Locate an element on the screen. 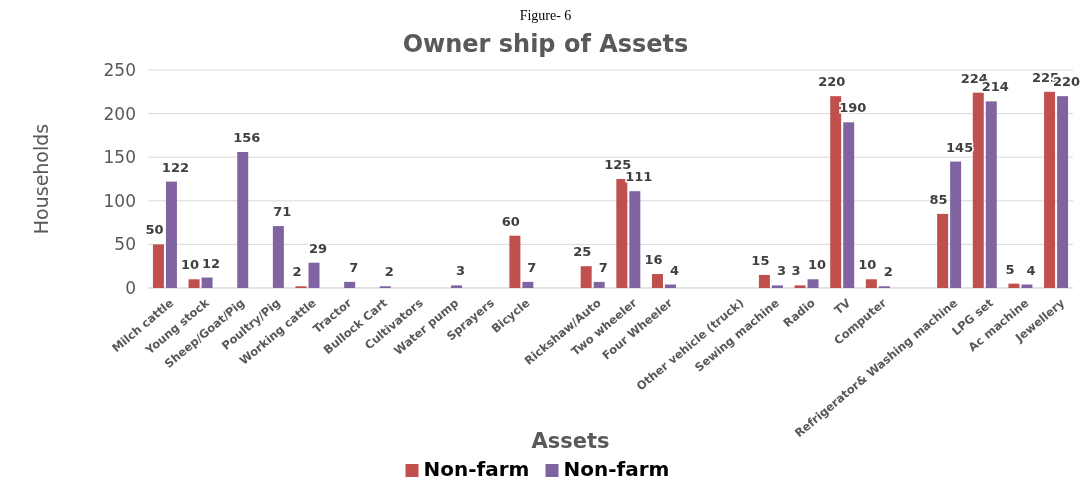 The height and width of the screenshot is (497, 1091). y-axis-title: Households is located at coordinates (41, 179).